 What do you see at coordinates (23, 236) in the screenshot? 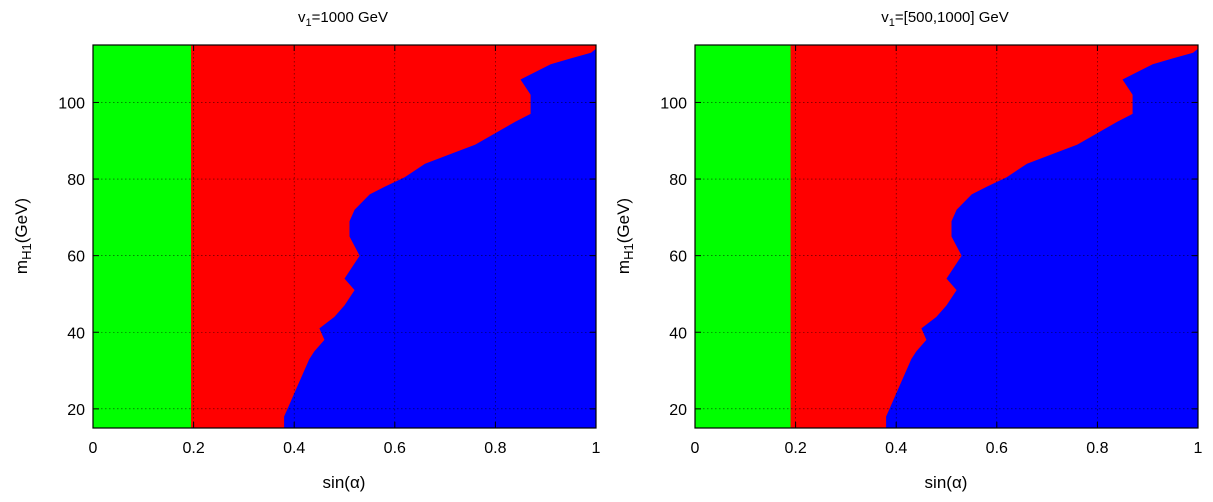
I see `y-axis-label-1: mH1(GeV)` at bounding box center [23, 236].